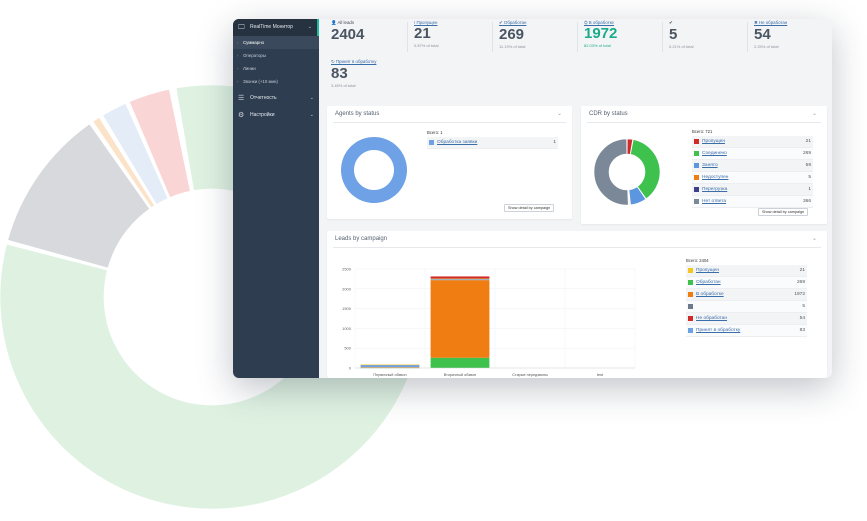 Image resolution: width=867 pixels, height=521 pixels. Describe the element at coordinates (339, 73) in the screenshot. I see `stat-value: 83` at that location.